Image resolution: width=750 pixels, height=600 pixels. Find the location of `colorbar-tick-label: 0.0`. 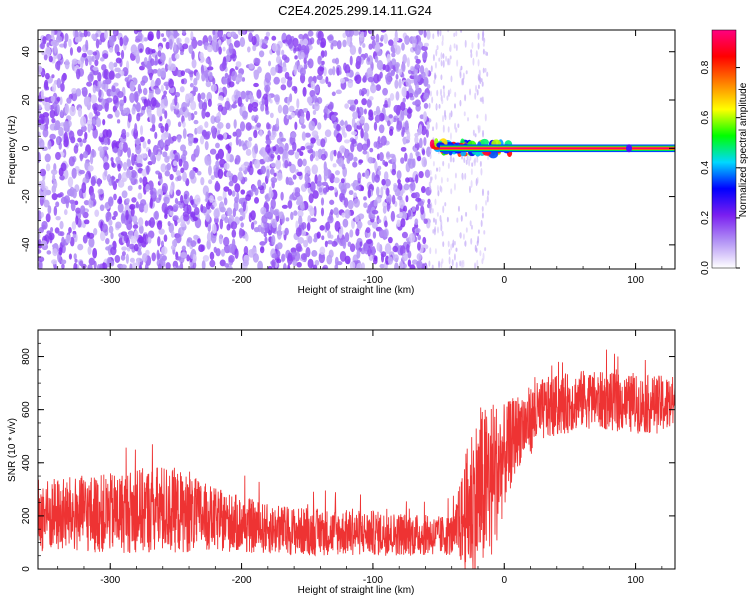

colorbar-tick-label: 0.0 is located at coordinates (705, 268).